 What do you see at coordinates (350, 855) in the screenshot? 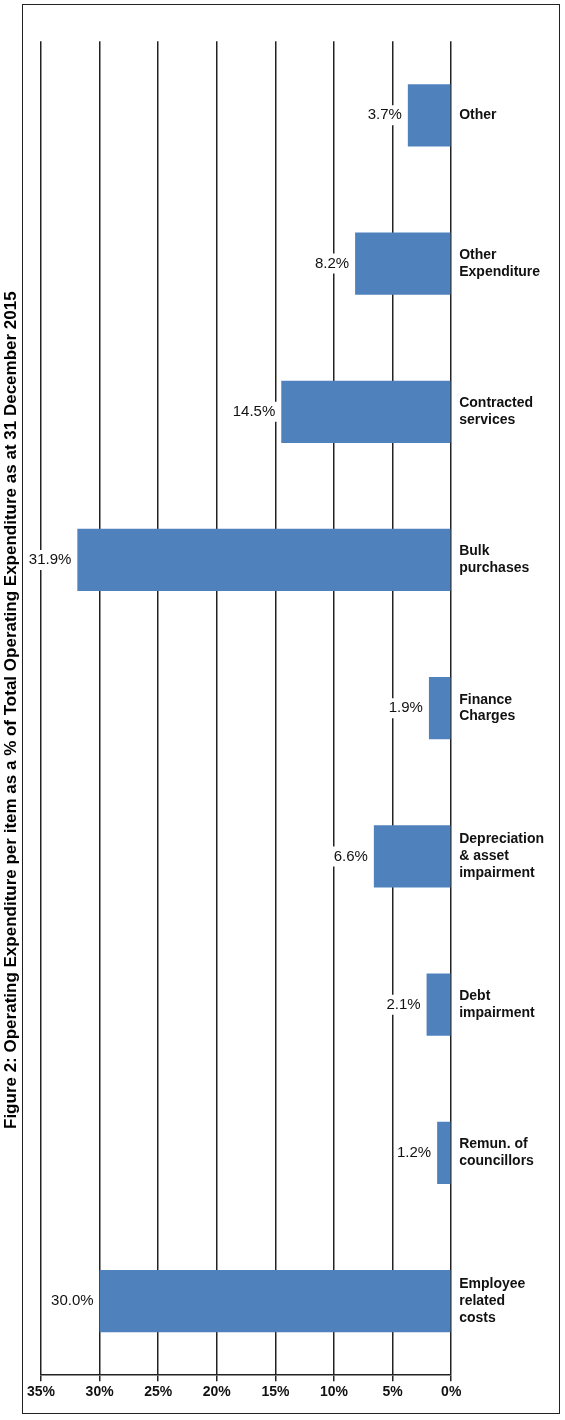
I see `data-label: 6.6%` at bounding box center [350, 855].